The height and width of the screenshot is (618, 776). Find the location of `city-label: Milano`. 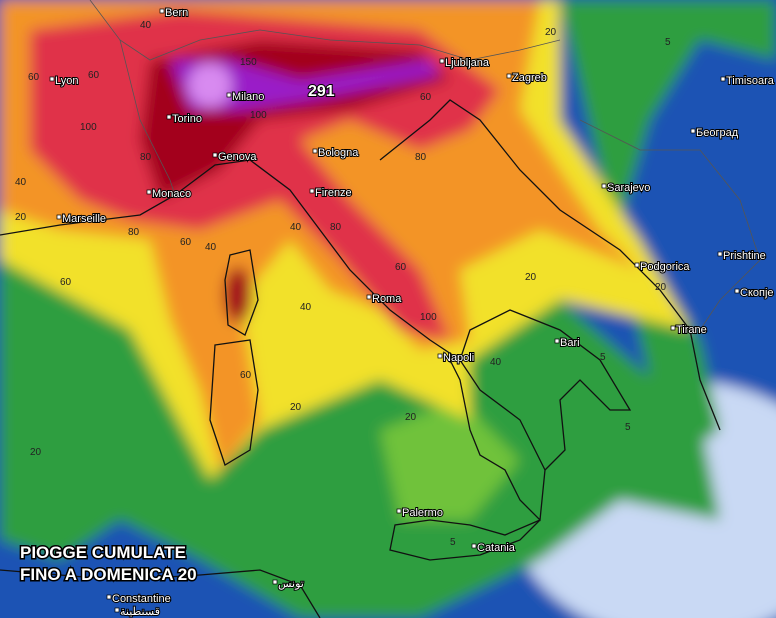

city-label: Milano is located at coordinates (248, 97).